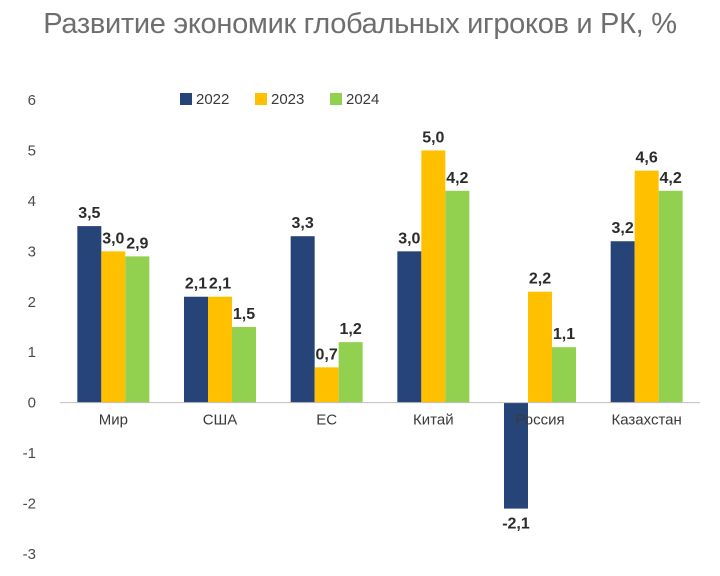 Image resolution: width=720 pixels, height=576 pixels. I want to click on legend: 2022 2023 2024, so click(279, 99).